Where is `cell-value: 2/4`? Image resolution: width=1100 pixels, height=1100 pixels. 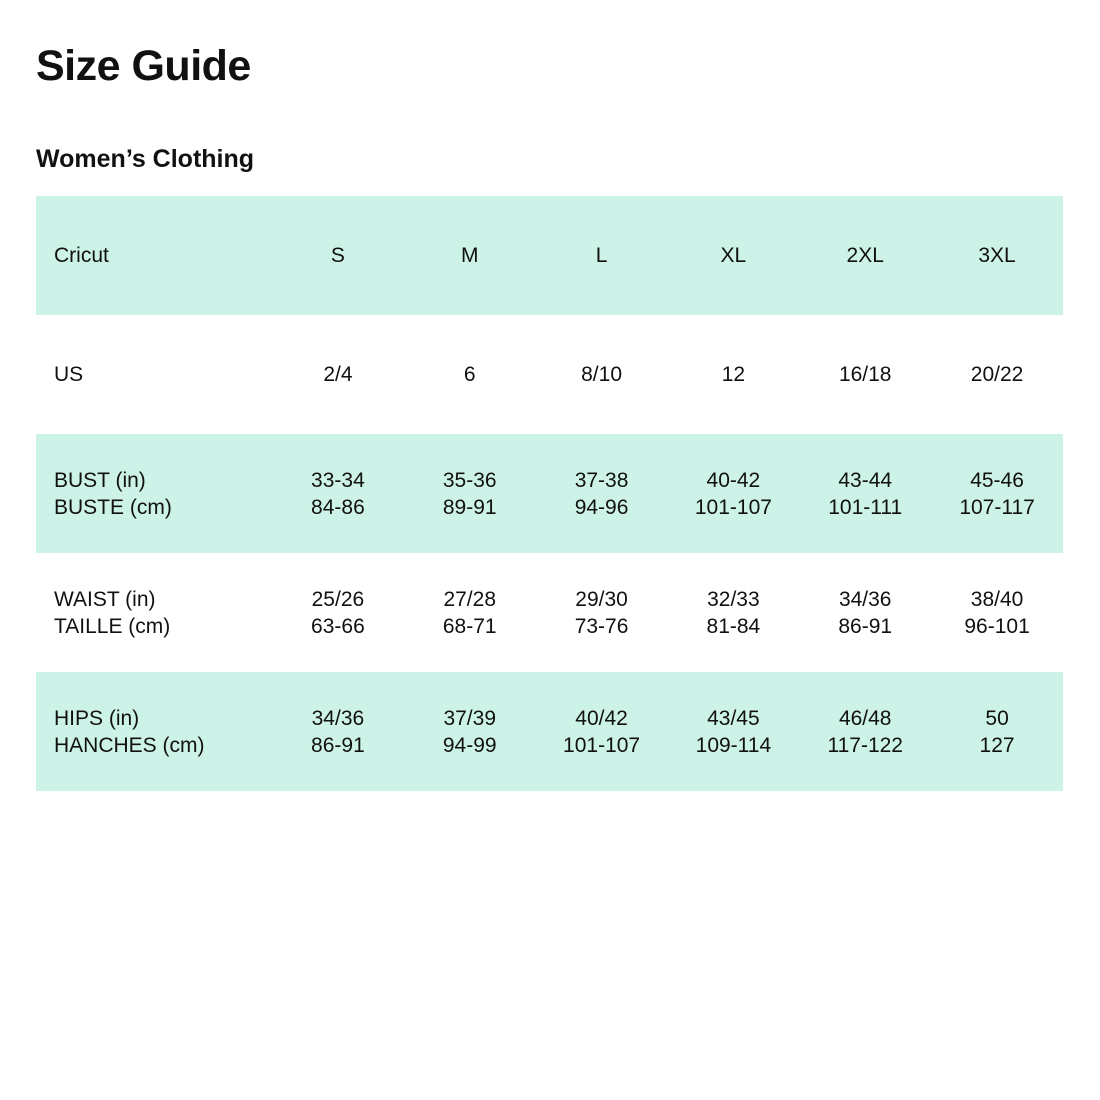
cell-value: 2/4 is located at coordinates (338, 374).